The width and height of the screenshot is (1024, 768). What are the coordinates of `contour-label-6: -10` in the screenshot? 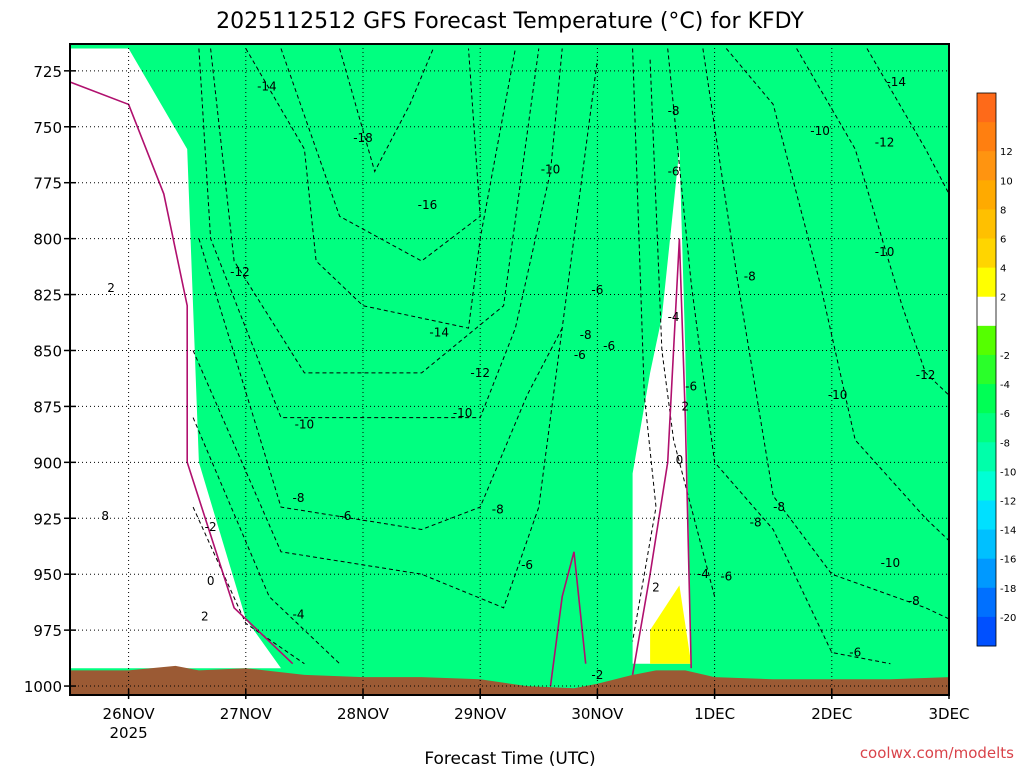 It's located at (305, 424).